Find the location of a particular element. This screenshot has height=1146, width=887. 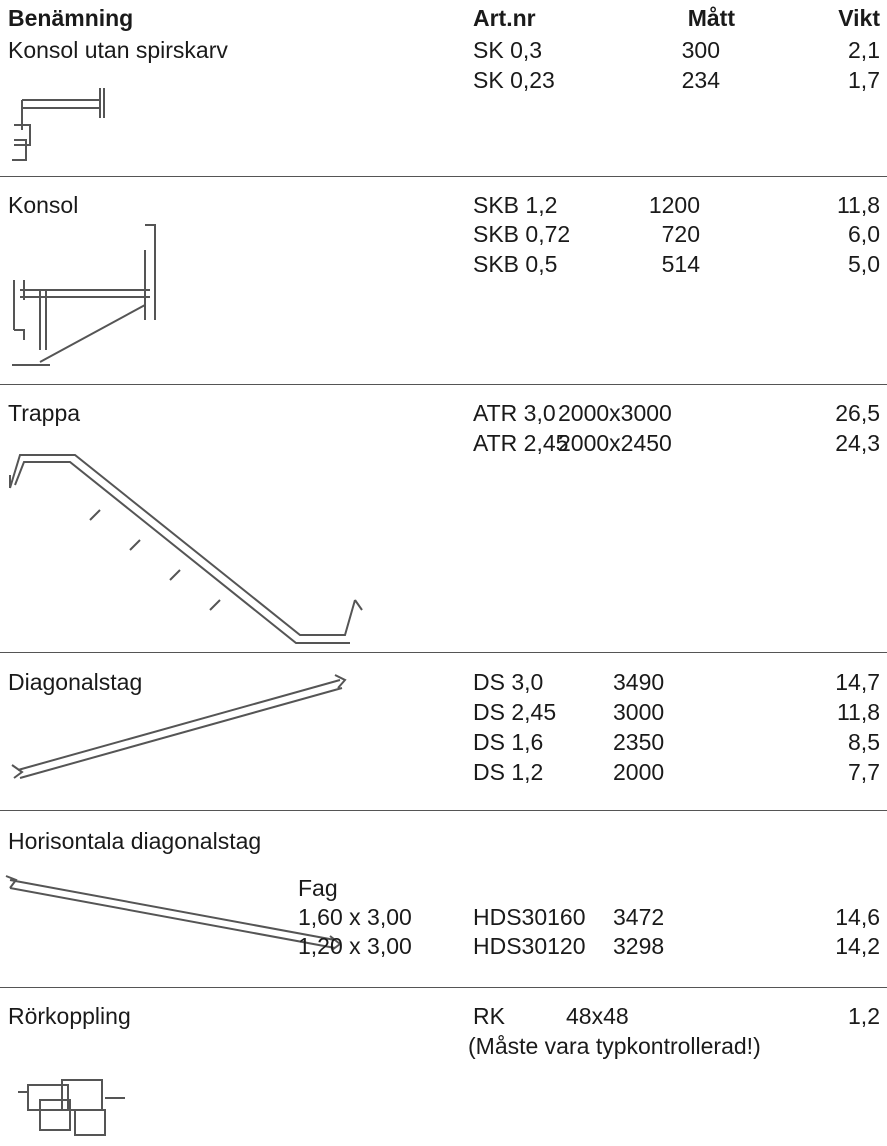

art-nr: ATR 2,45 is located at coordinates (521, 443).